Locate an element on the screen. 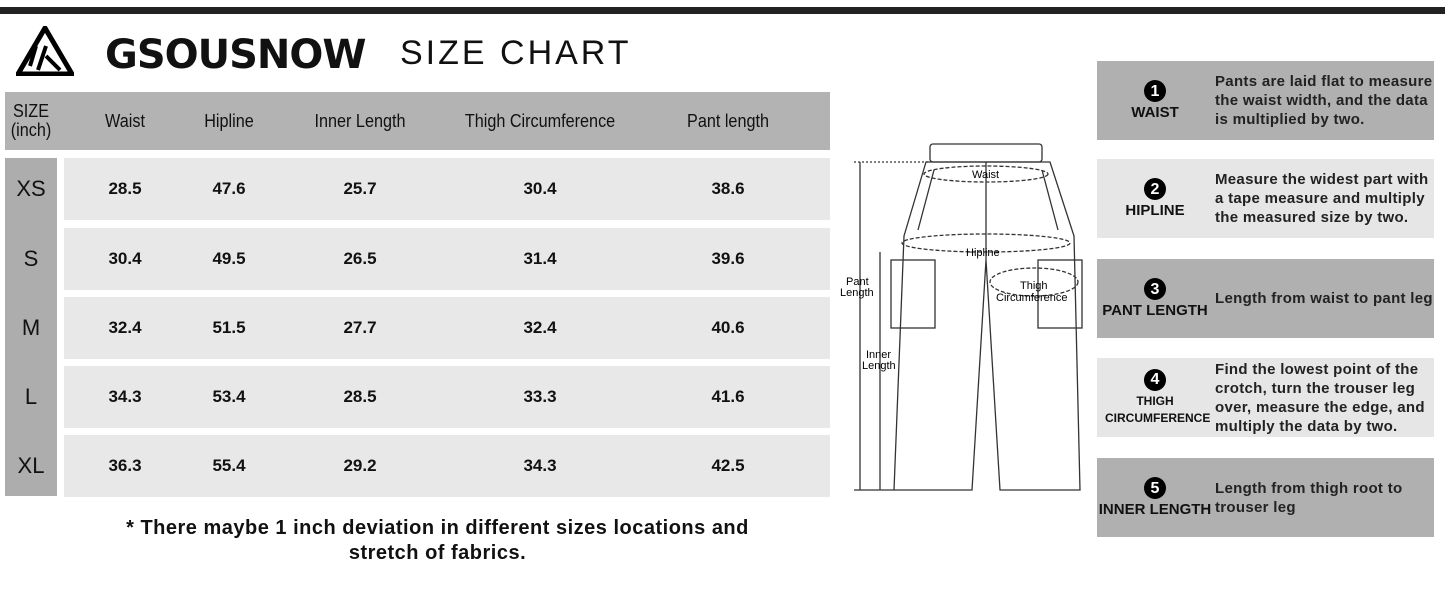 This screenshot has width=1445, height=592. diagram-circumference-label: Circumference is located at coordinates (1032, 298).